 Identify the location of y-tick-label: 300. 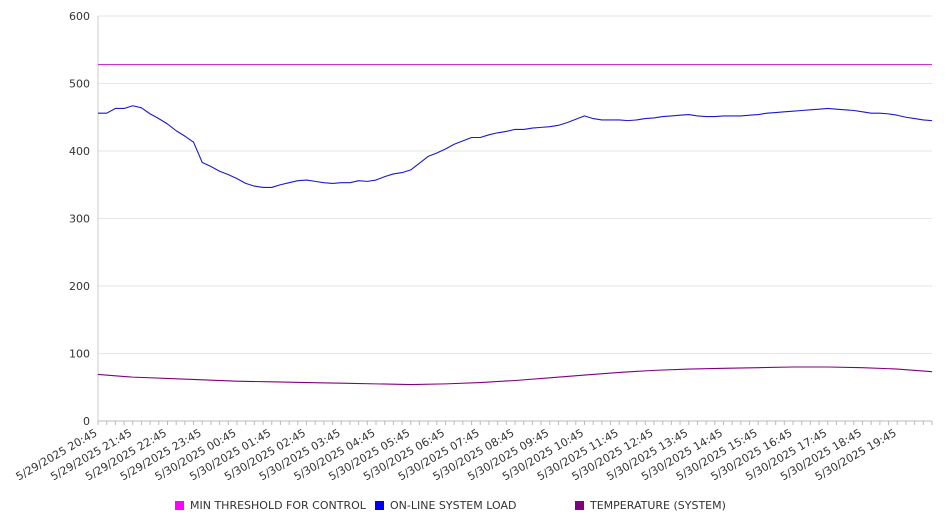
(79, 219).